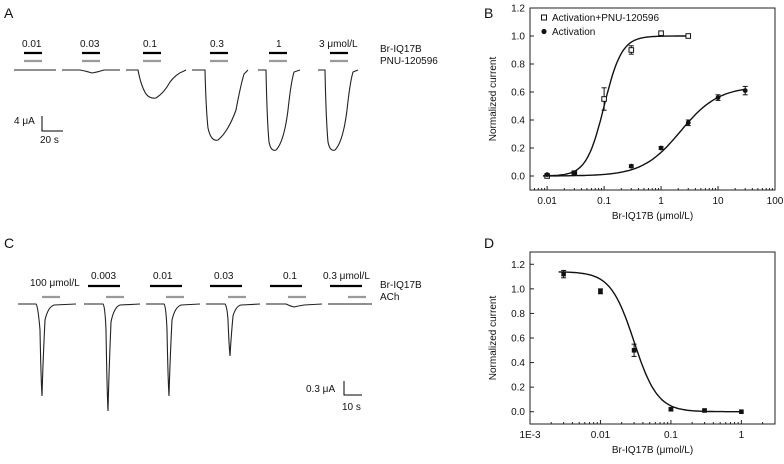  What do you see at coordinates (409, 61) in the screenshot?
I see `row-label-a-pnu: PNU-120596` at bounding box center [409, 61].